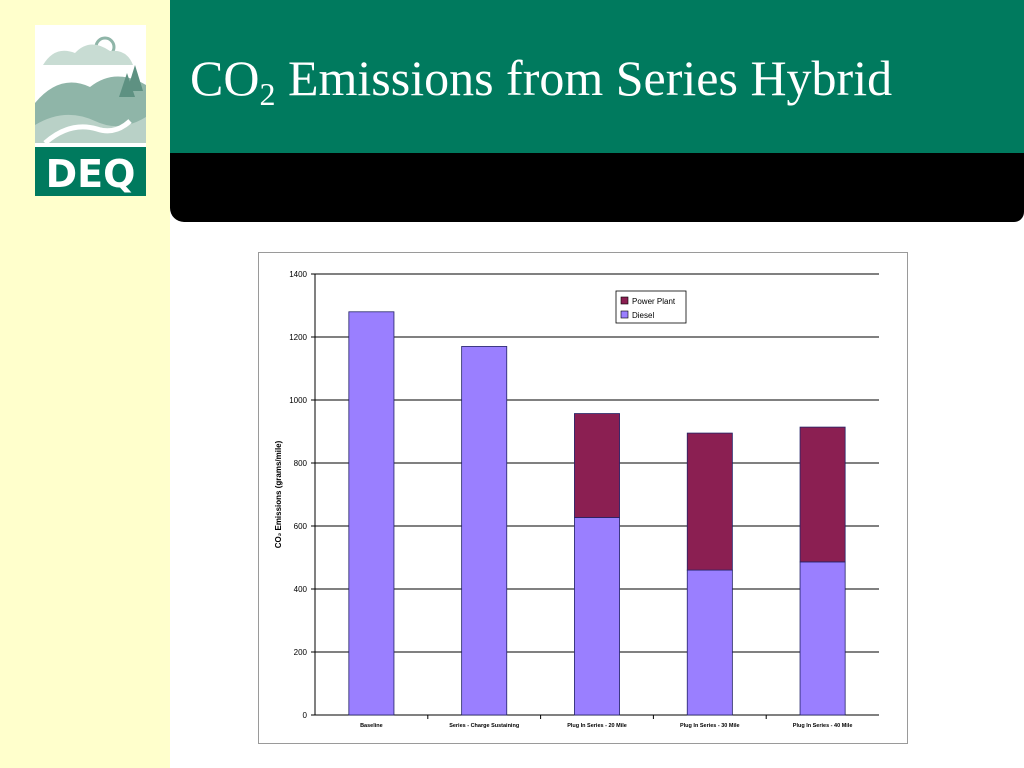 This screenshot has height=768, width=1024. I want to click on title-main: CO, so click(225, 78).